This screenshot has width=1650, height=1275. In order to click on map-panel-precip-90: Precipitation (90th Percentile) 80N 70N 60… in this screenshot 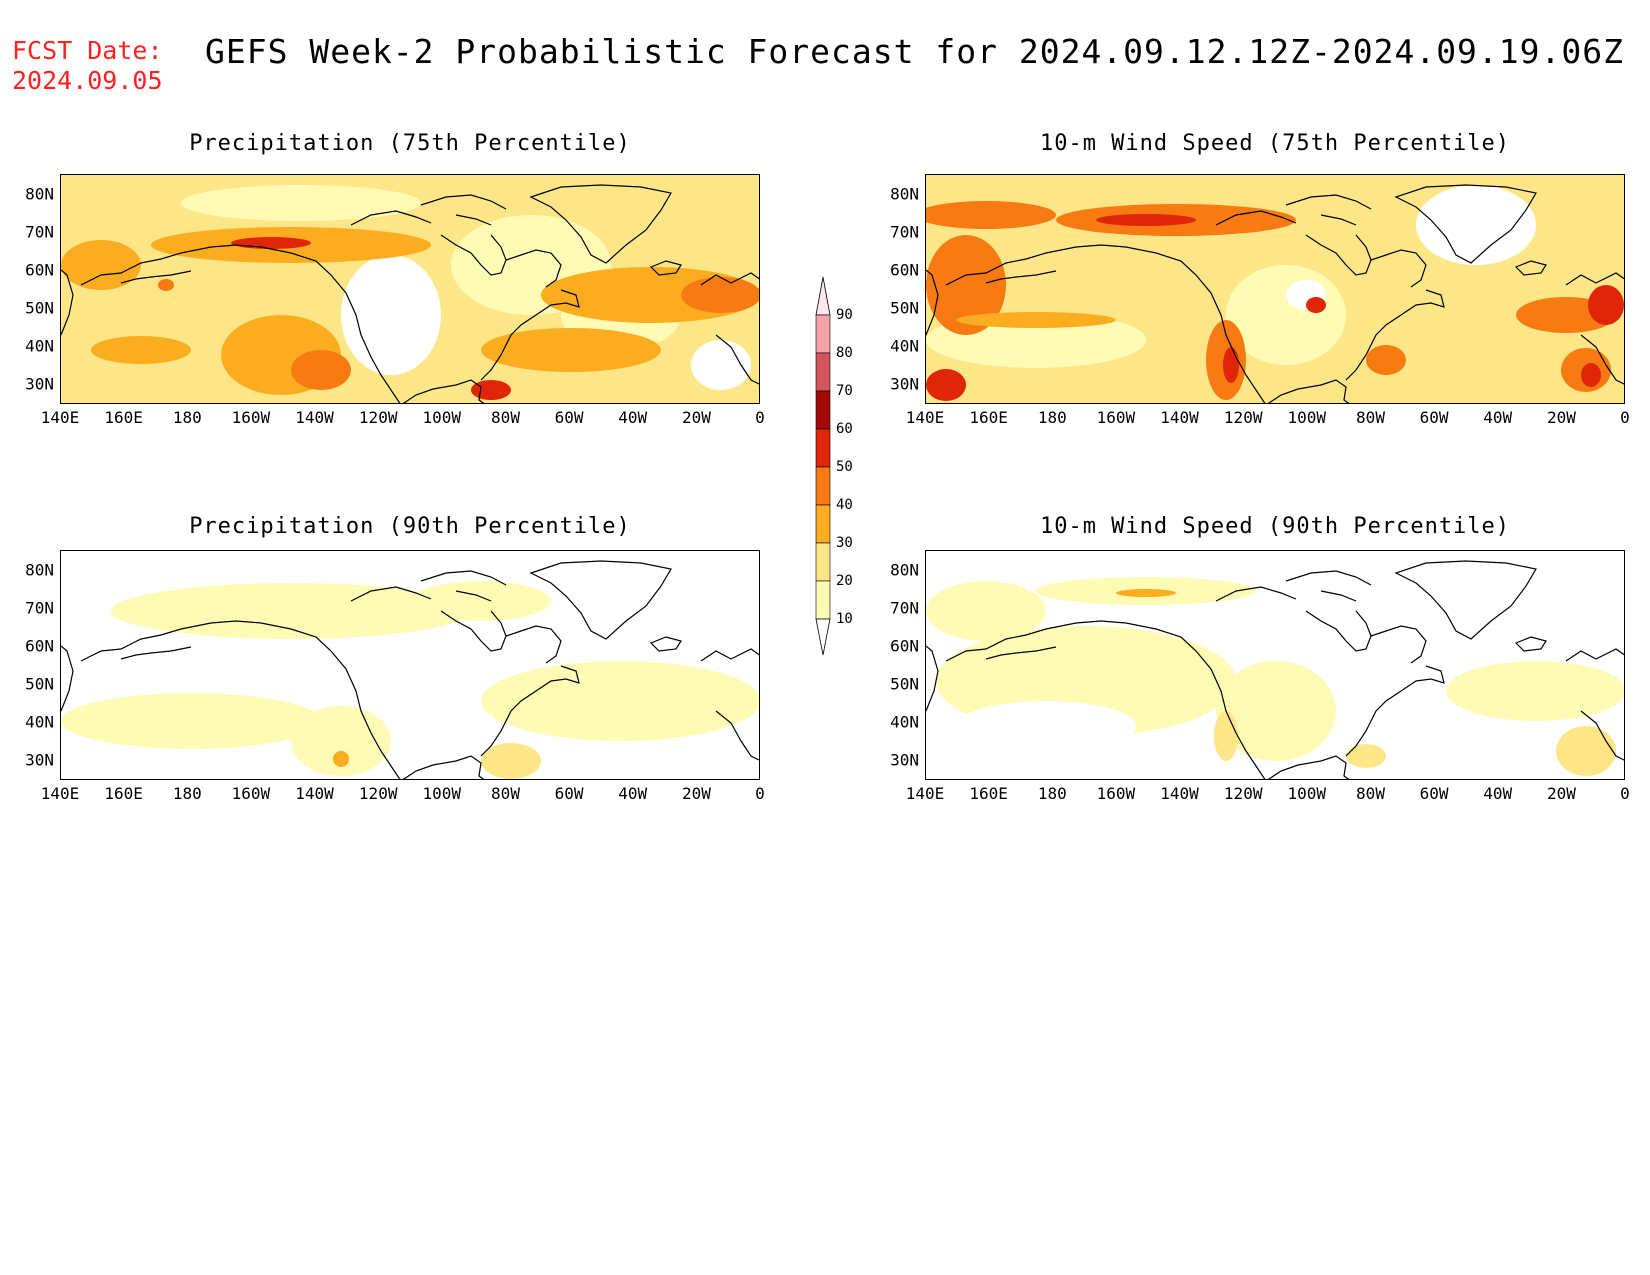, I will do `click(395, 658)`.